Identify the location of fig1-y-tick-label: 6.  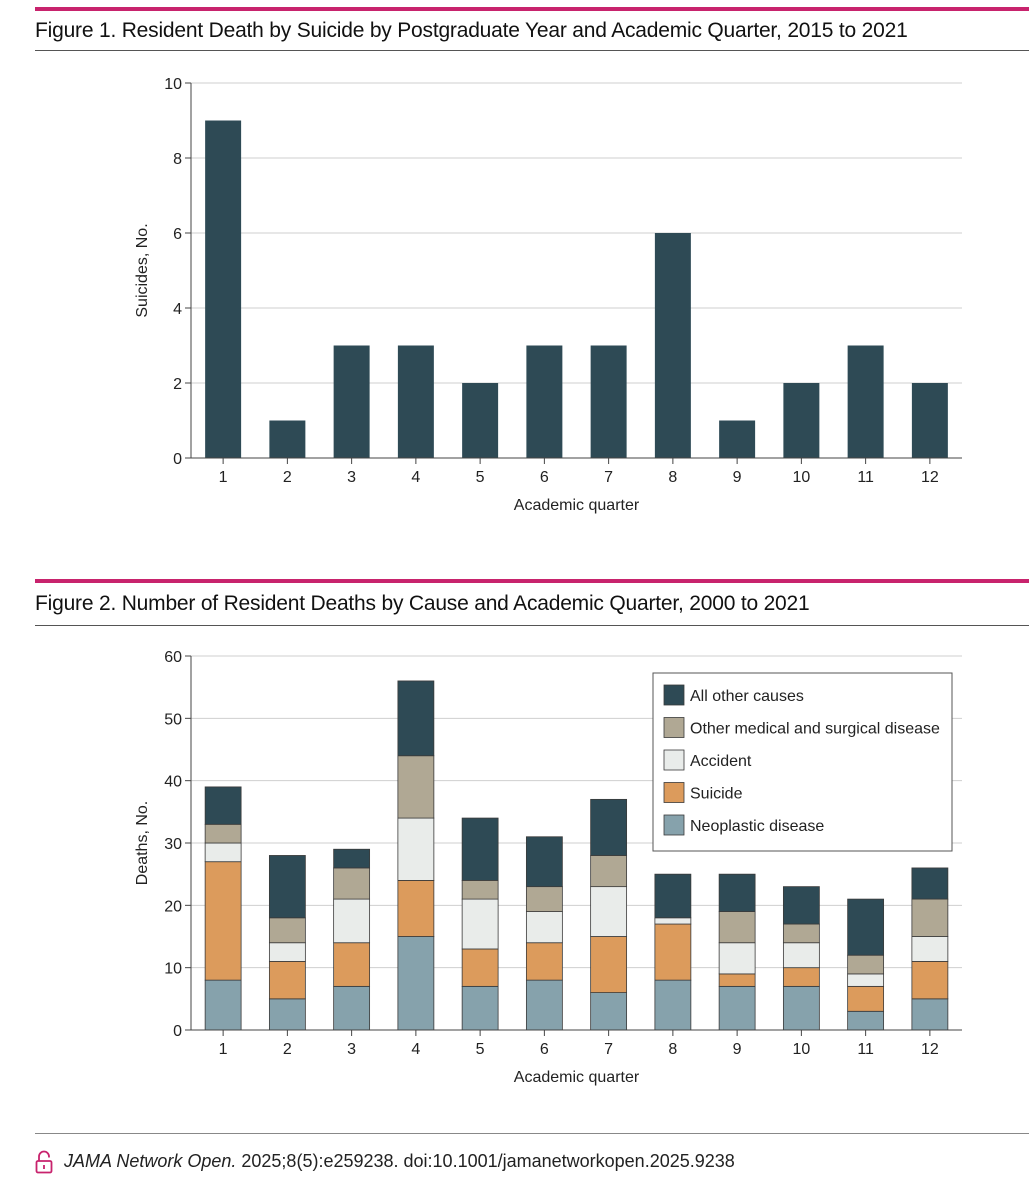
(177, 234).